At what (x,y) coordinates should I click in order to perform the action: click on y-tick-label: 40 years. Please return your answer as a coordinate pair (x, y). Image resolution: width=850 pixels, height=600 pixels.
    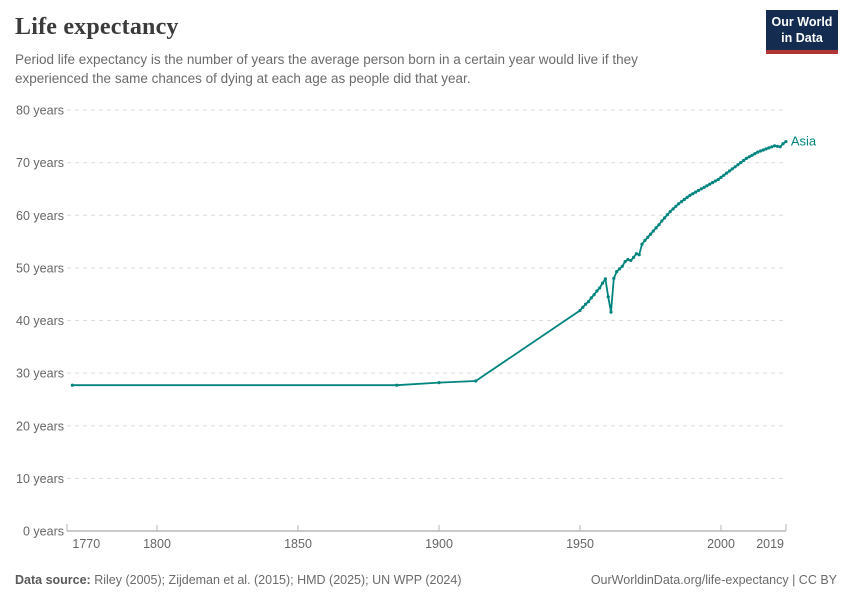
    Looking at the image, I should click on (40, 321).